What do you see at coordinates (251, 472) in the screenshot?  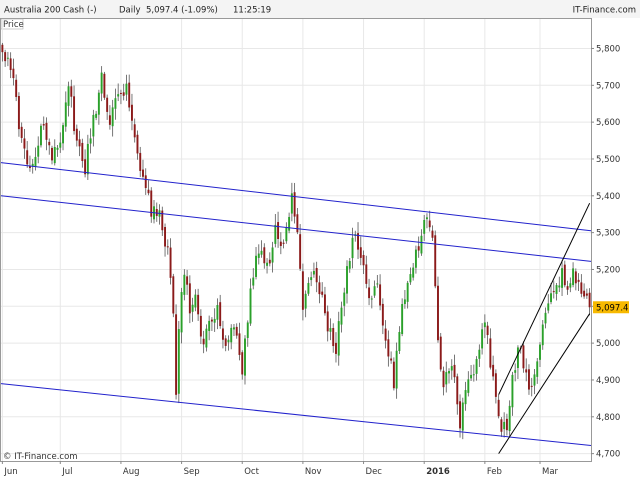 I see `x-tick-label: Oct` at bounding box center [251, 472].